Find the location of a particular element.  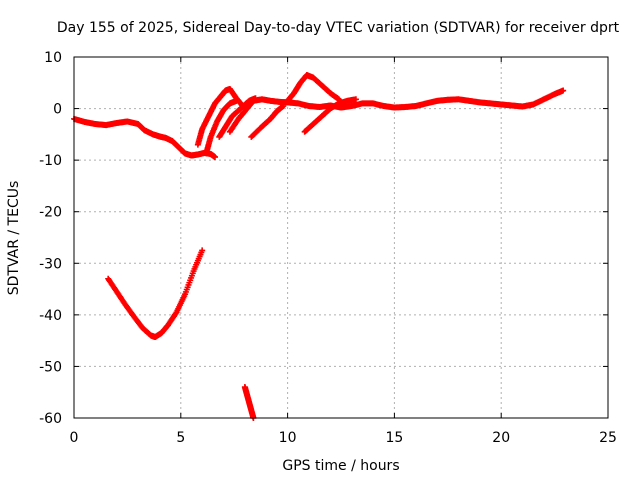

y-tick-label: -10 is located at coordinates (50, 161).